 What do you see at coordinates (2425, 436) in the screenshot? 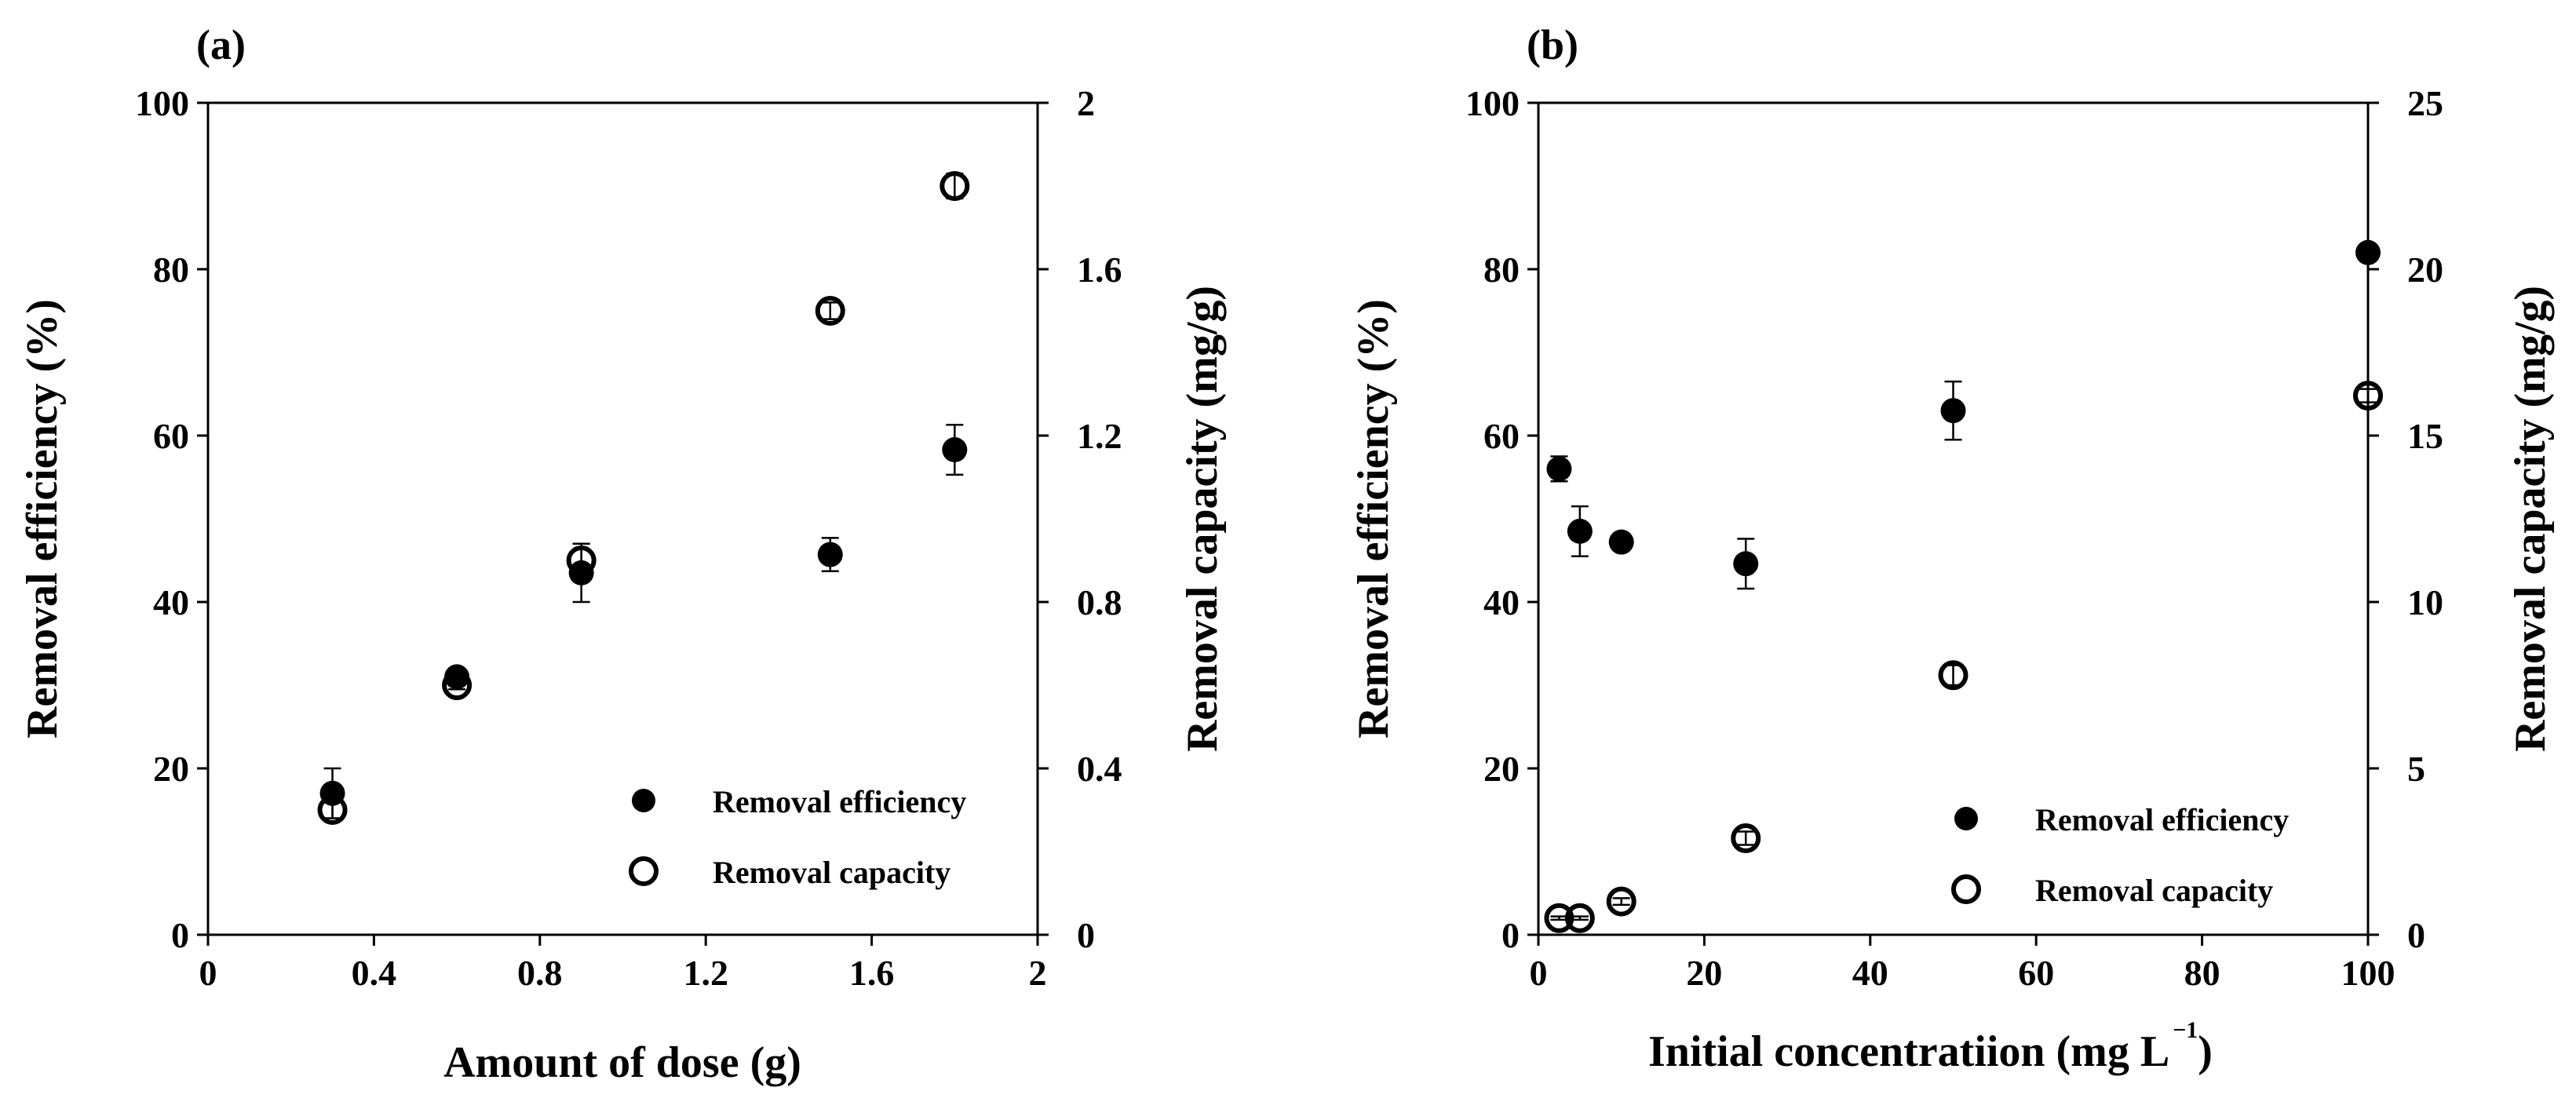
I see `y-right-tick-label: 15` at bounding box center [2425, 436].